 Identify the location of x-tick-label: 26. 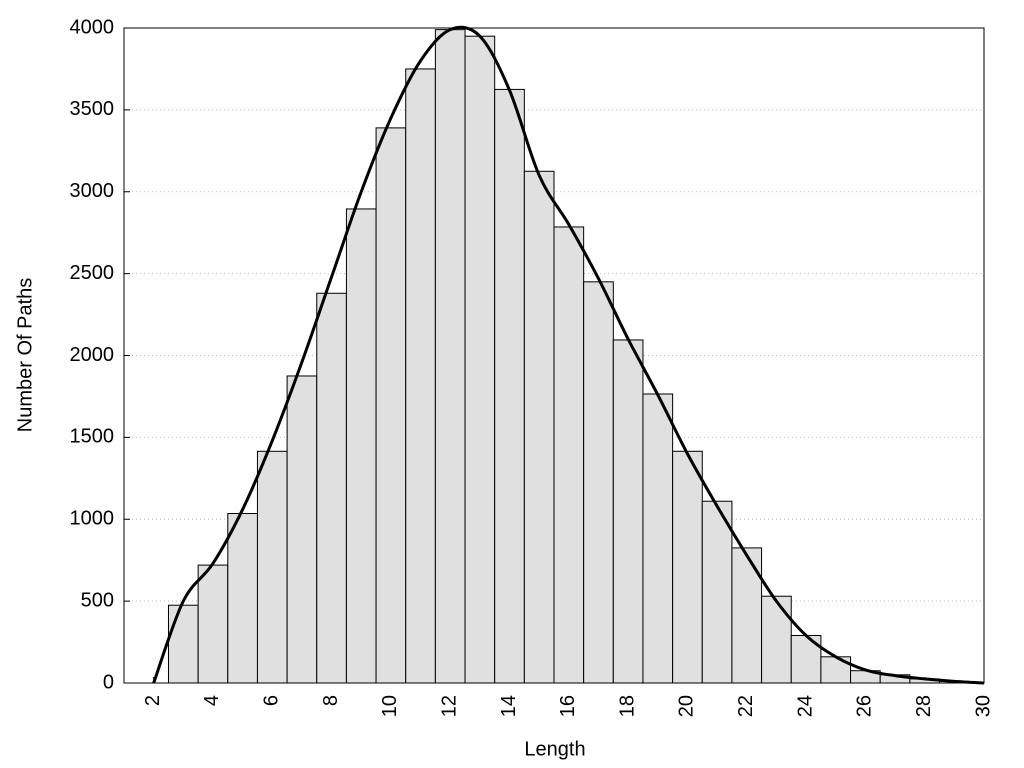
(865, 706).